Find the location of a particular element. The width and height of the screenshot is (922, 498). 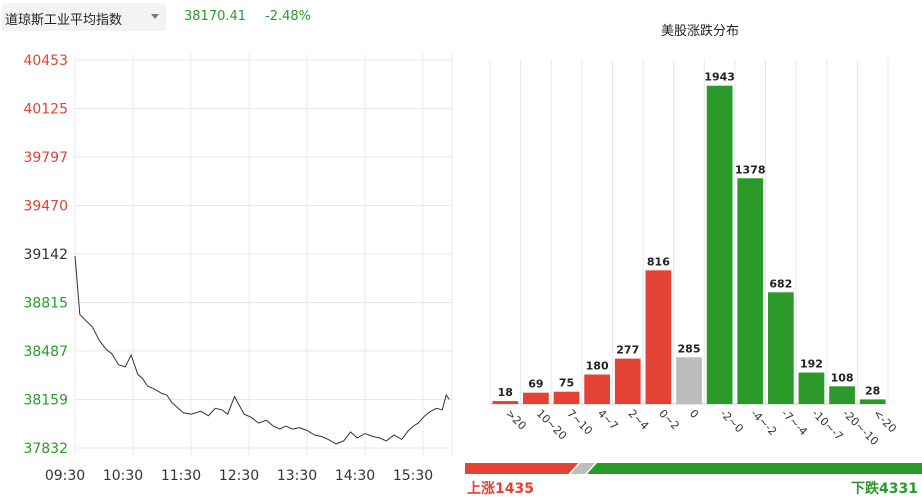

x-axis-tick-label: 09:30 is located at coordinates (65, 476).